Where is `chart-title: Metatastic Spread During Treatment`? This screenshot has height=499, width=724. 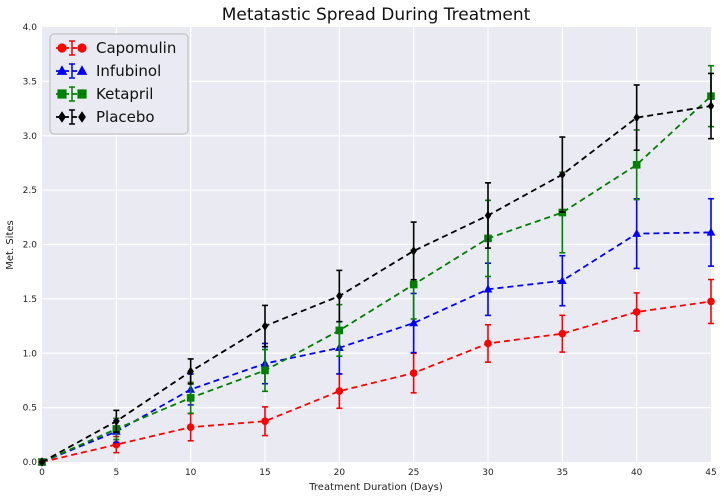 chart-title: Metatastic Spread During Treatment is located at coordinates (376, 15).